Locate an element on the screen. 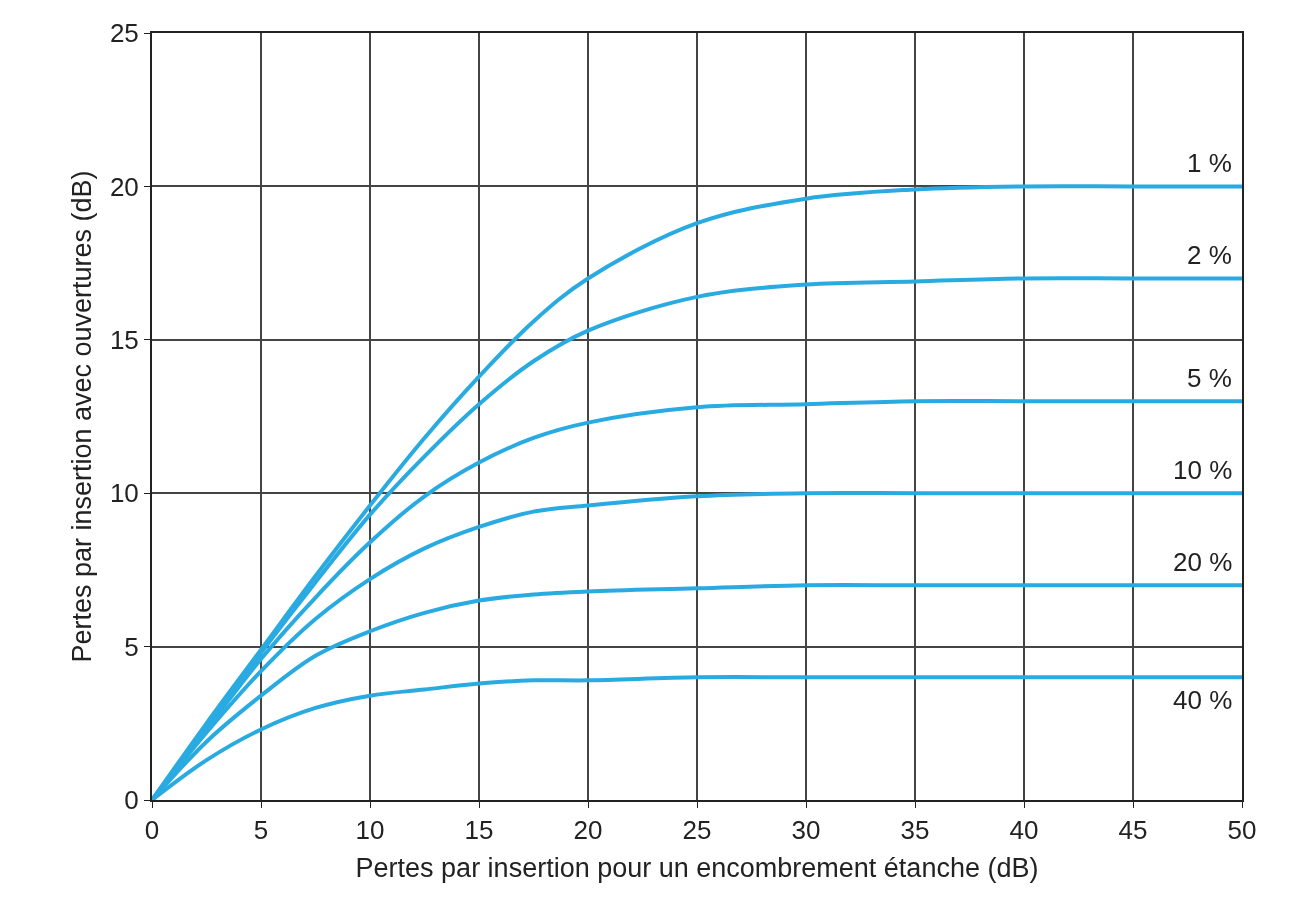  x-tick-label: 45 is located at coordinates (1133, 830).